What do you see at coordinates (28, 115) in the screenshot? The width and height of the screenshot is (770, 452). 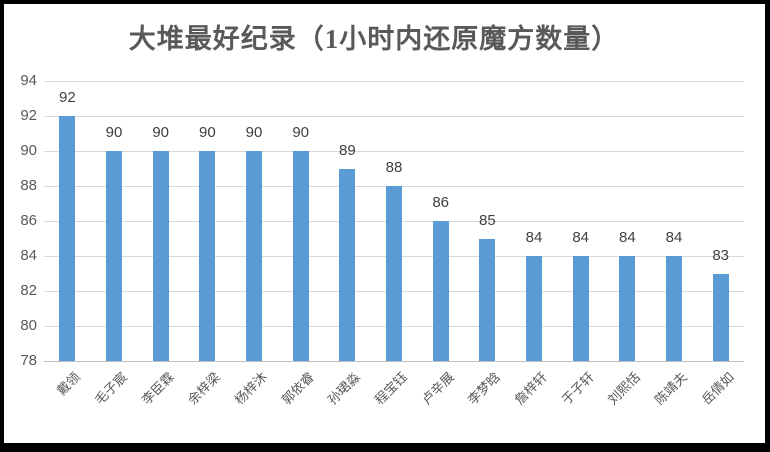 I see `y-tick-label: 92` at bounding box center [28, 115].